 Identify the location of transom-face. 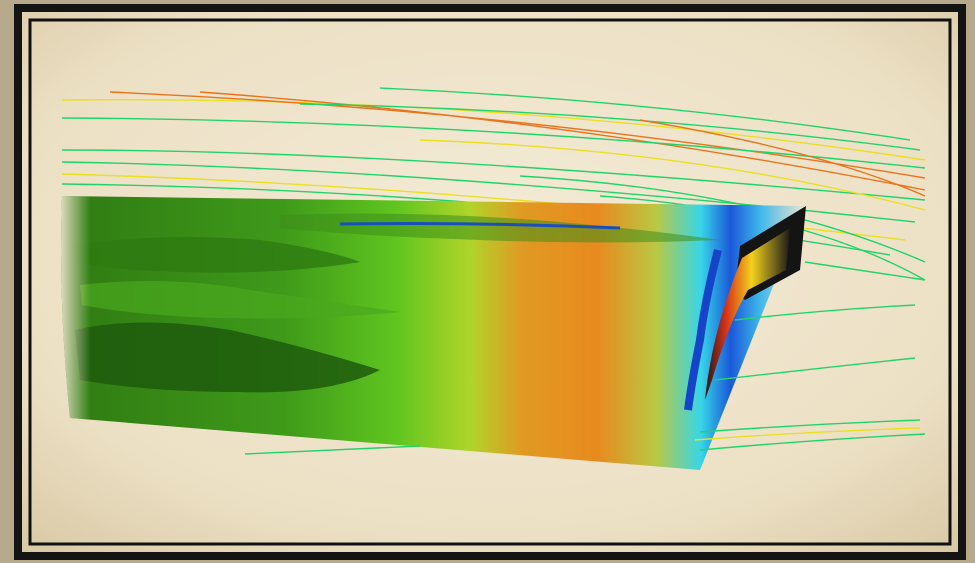
(747, 314).